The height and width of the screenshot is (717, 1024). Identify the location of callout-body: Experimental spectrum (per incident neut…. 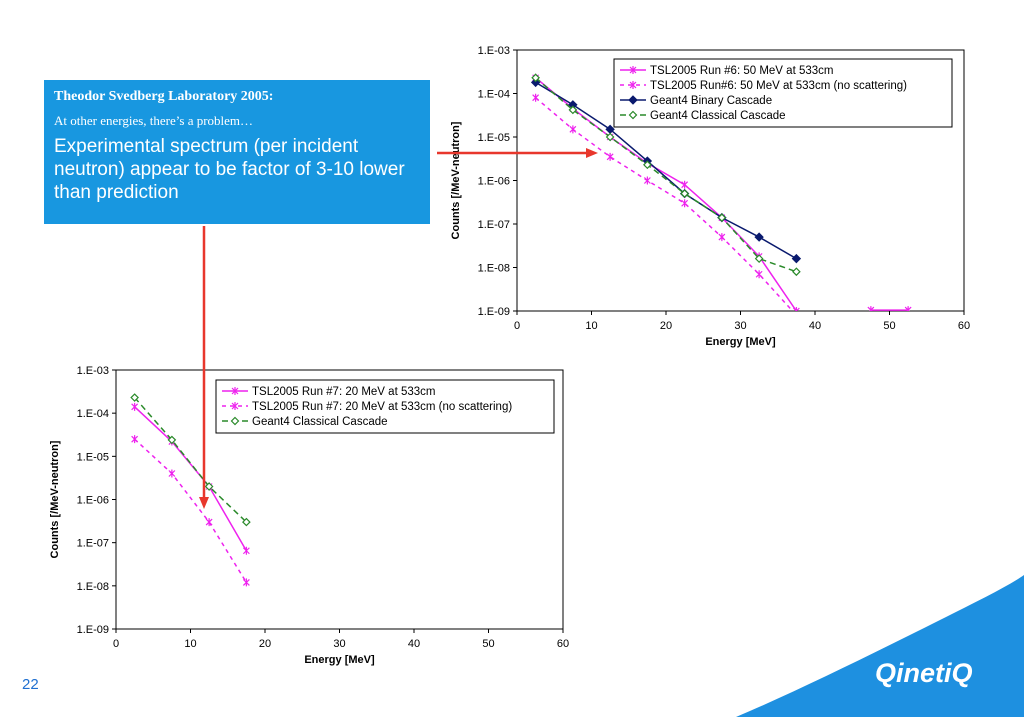
(229, 169).